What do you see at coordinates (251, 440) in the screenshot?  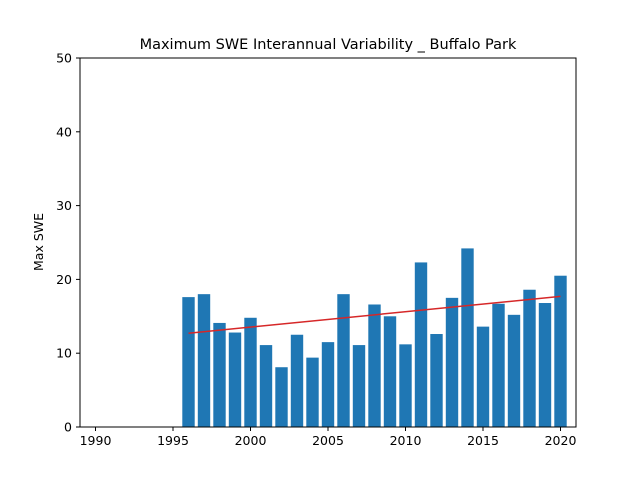 I see `x-tick-label-2000: 2000` at bounding box center [251, 440].